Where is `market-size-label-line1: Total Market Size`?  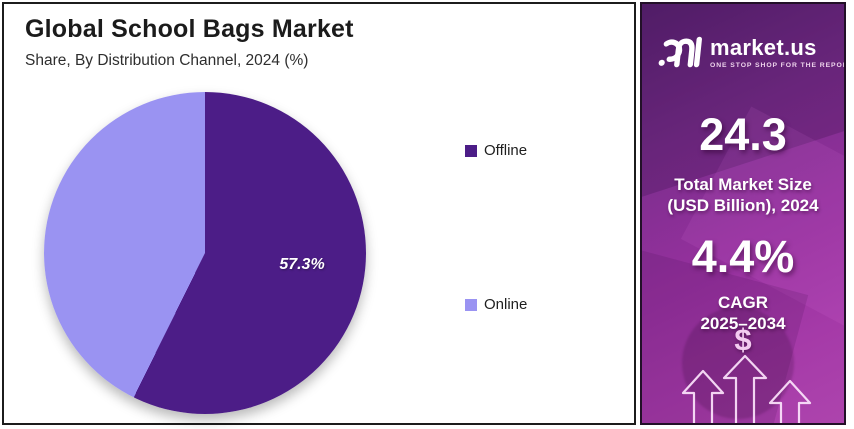
market-size-label-line1: Total Market Size is located at coordinates (743, 184).